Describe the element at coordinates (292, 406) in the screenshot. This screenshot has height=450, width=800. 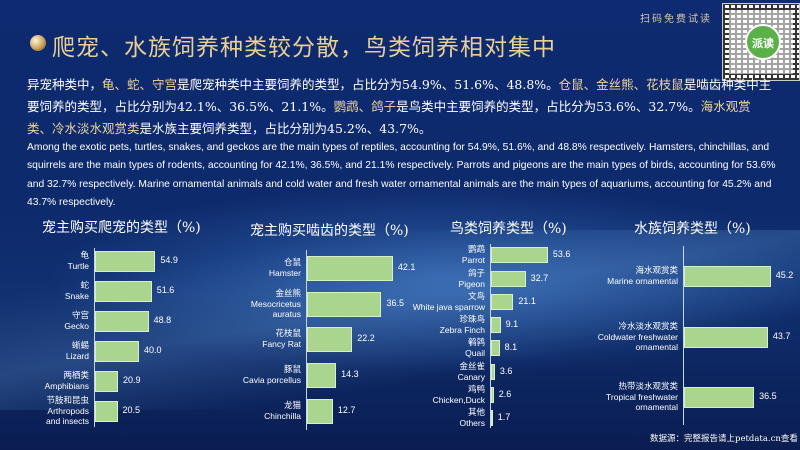
I see `category-label-zh: 龙猫` at that location.